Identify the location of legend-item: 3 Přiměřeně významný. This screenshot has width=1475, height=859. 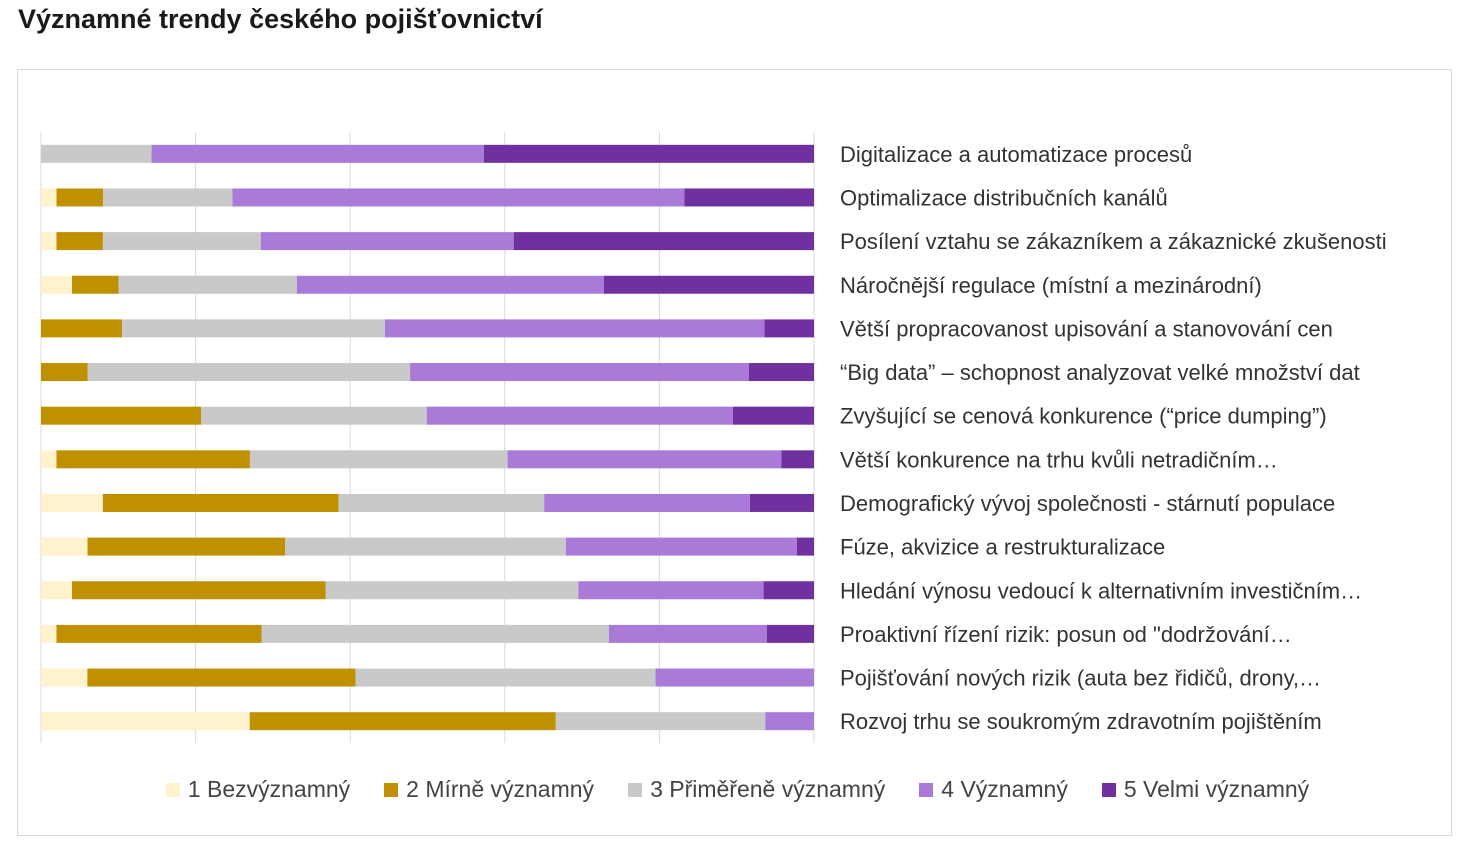
(756, 789).